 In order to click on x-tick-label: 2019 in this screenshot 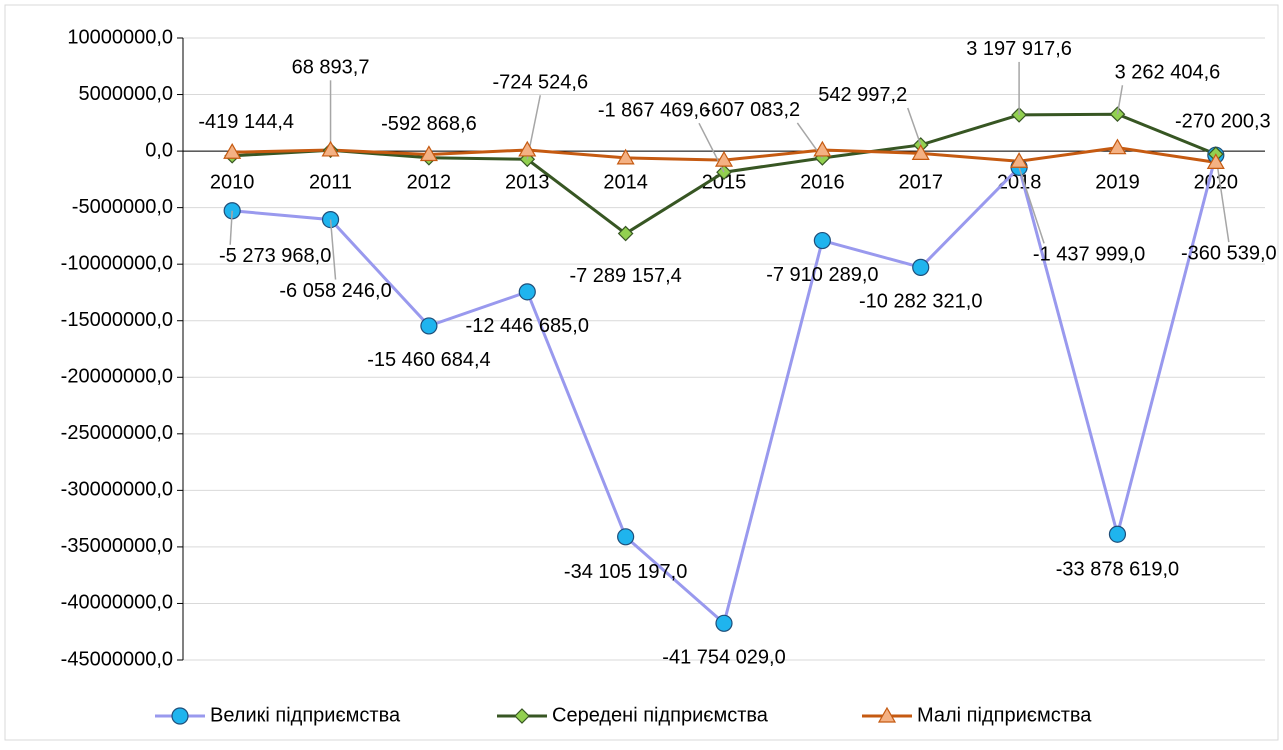, I will do `click(1117, 182)`.